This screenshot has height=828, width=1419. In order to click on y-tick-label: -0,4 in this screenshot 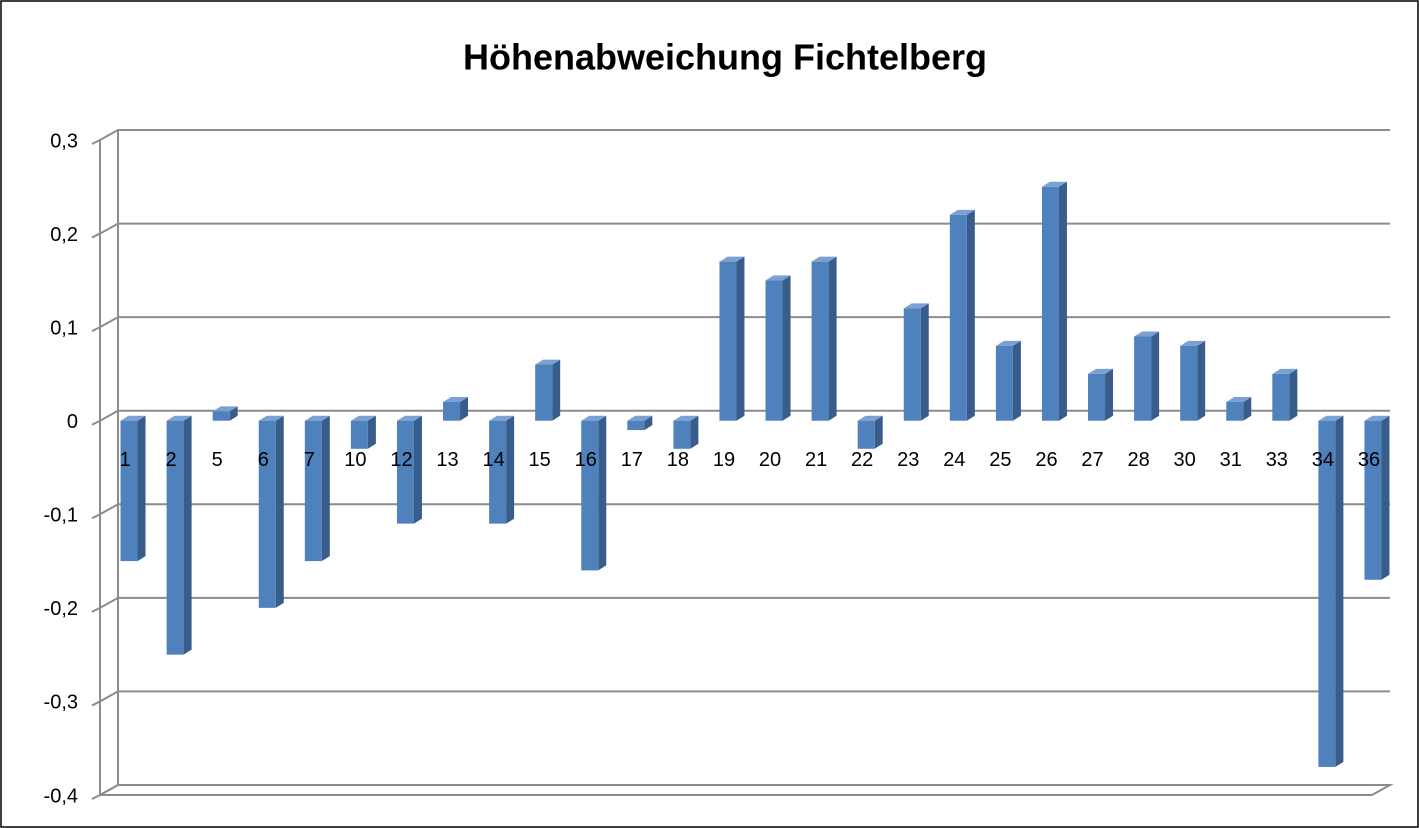, I will do `click(61, 796)`.